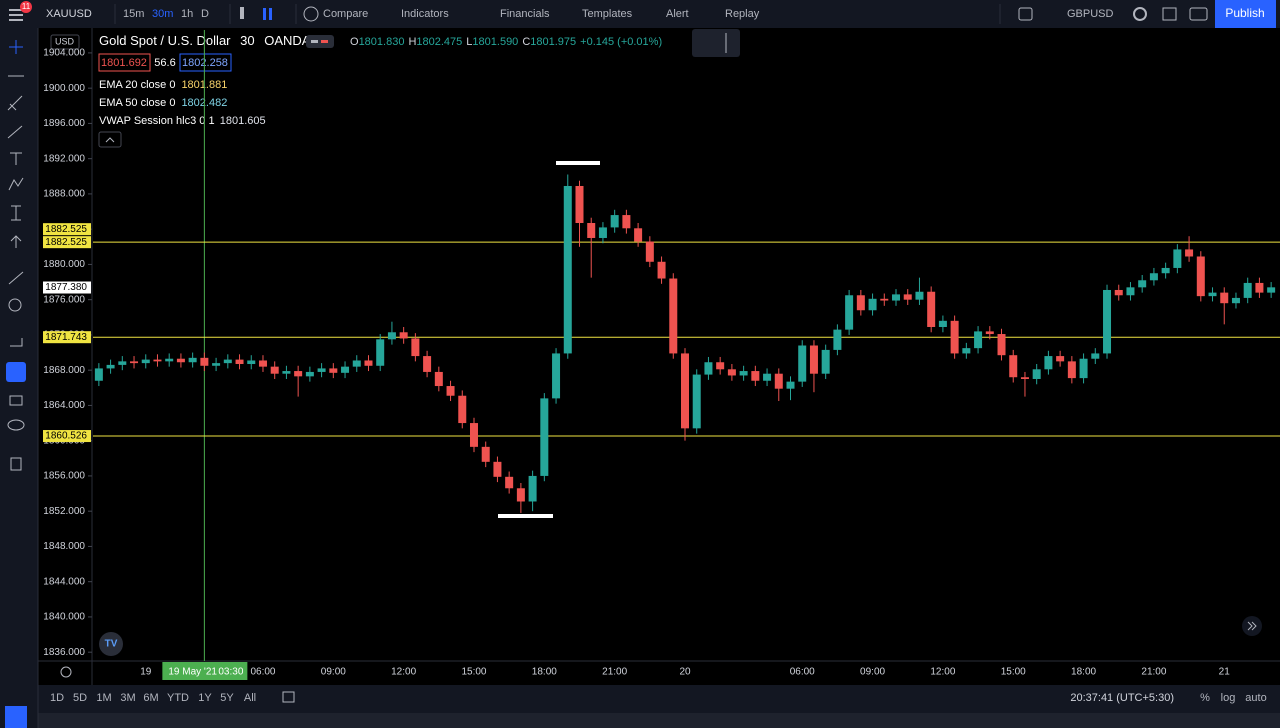  I want to click on stay-drawing-tool, so click(16, 372).